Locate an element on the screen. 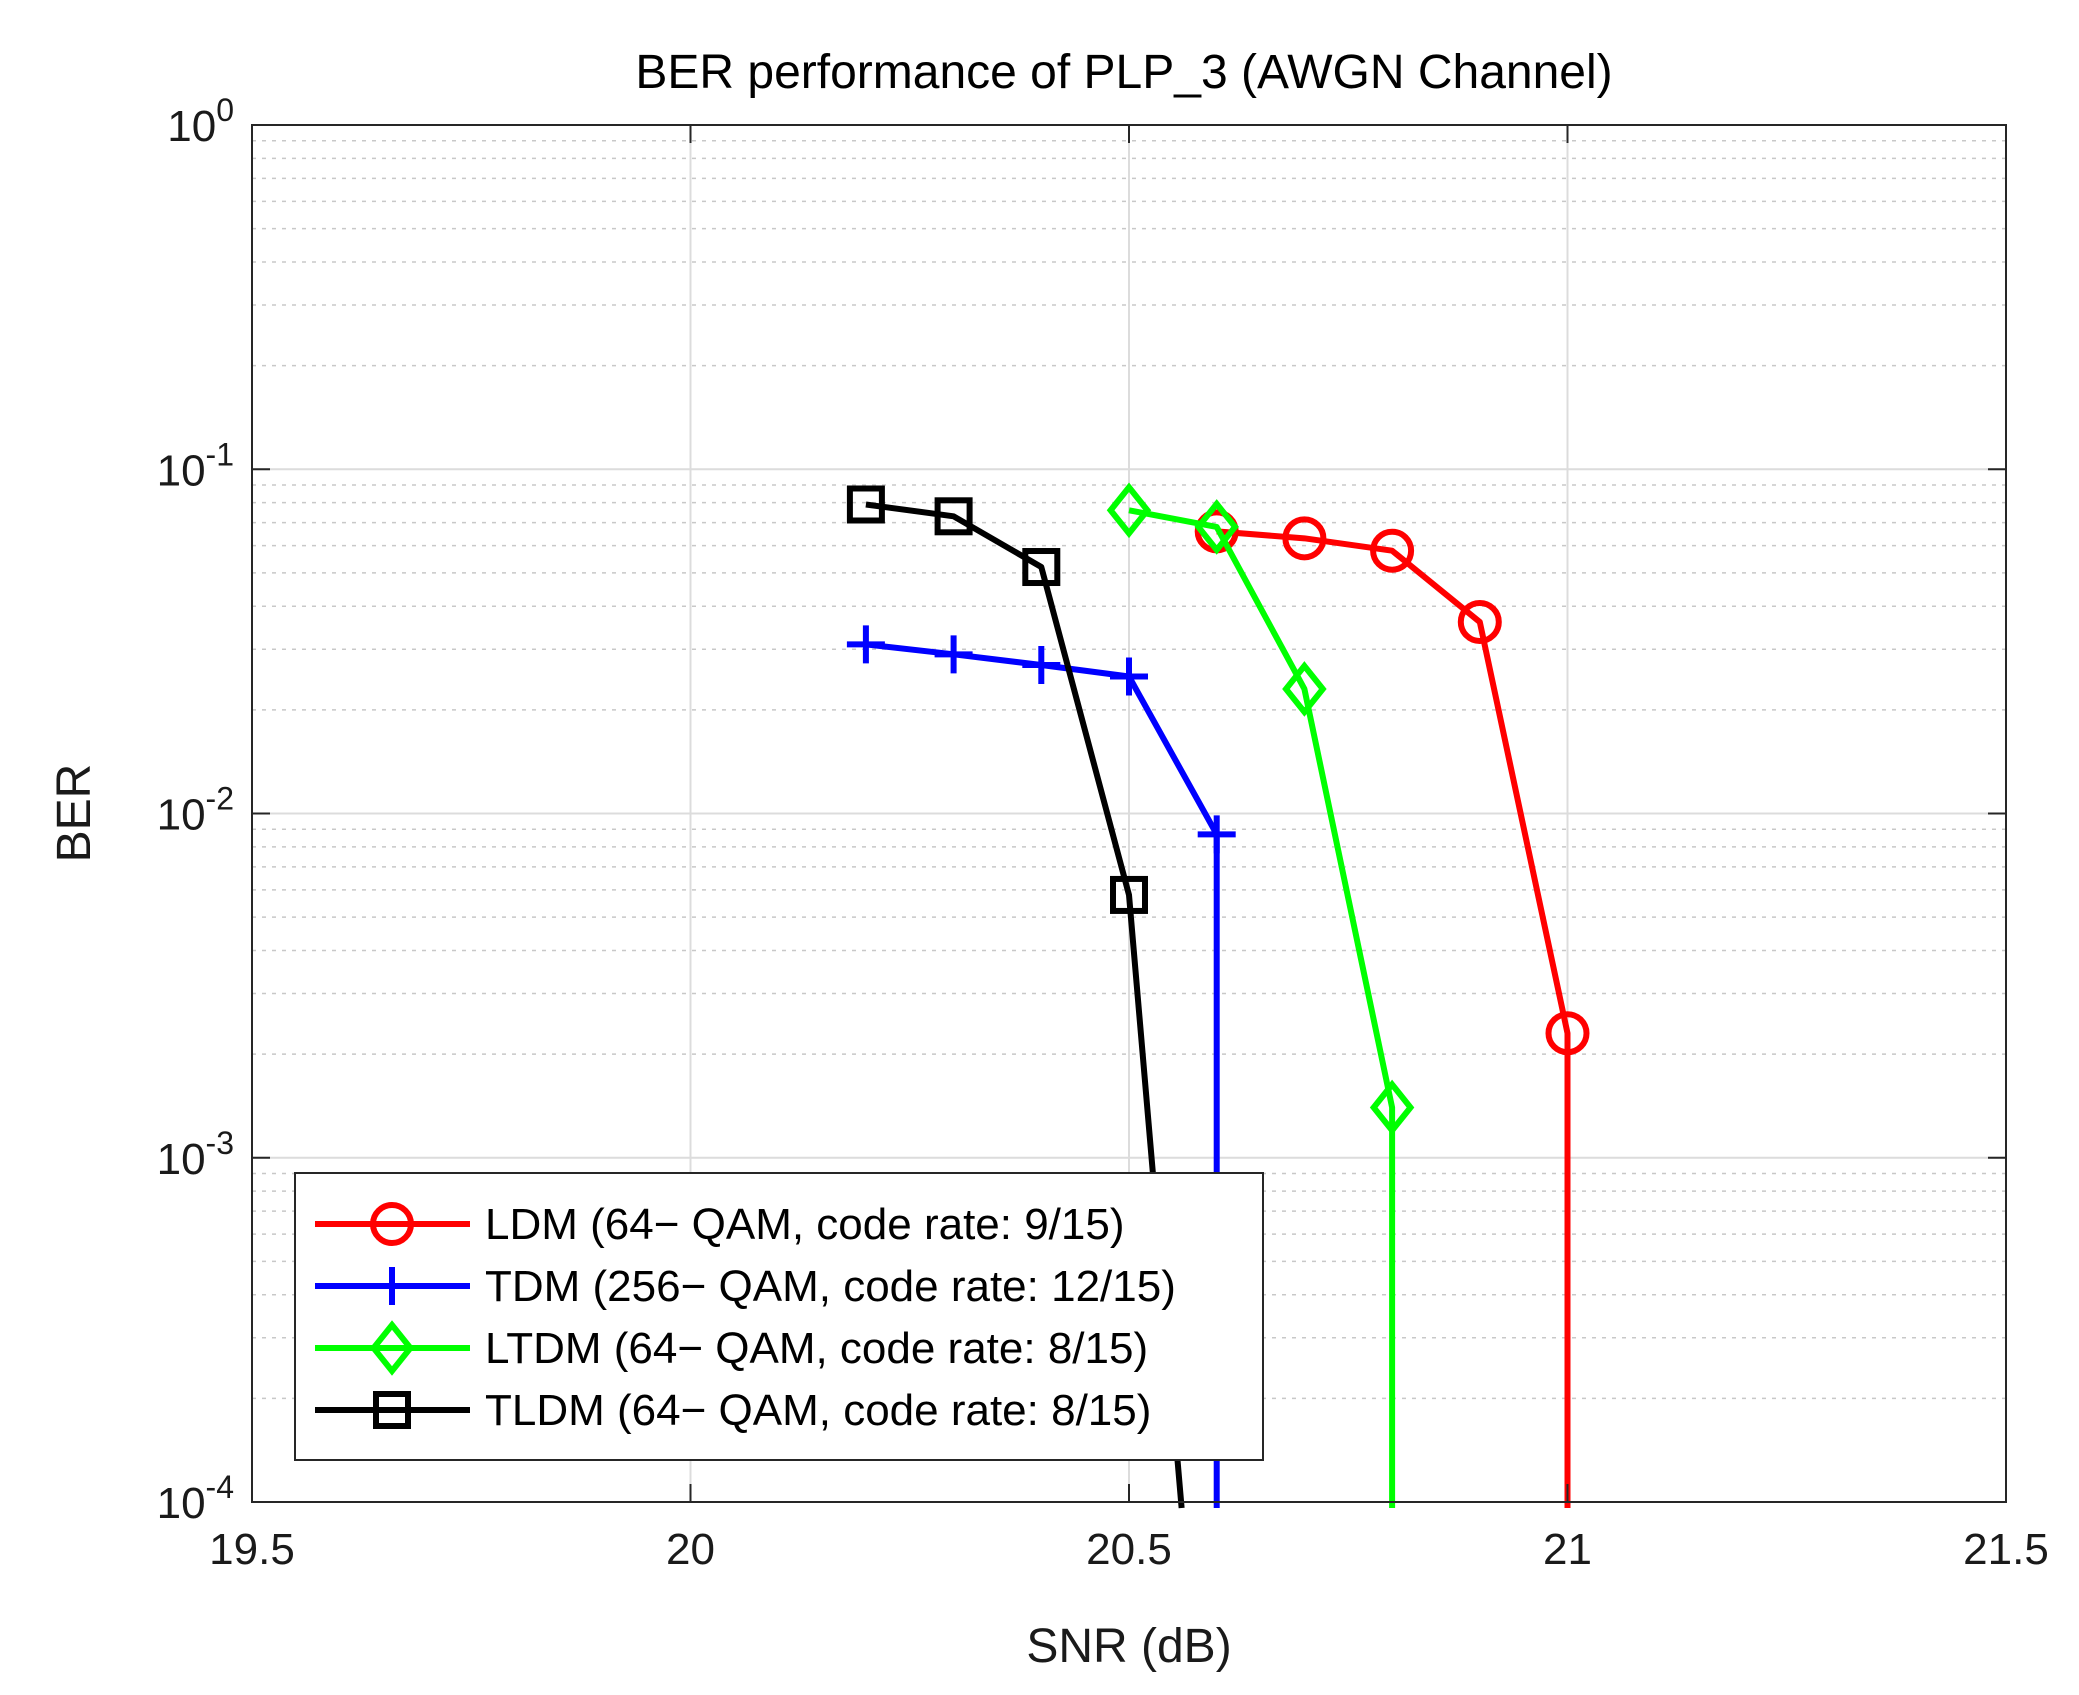 The width and height of the screenshot is (2079, 1695). x-tick-label: 19.5 is located at coordinates (252, 1549).